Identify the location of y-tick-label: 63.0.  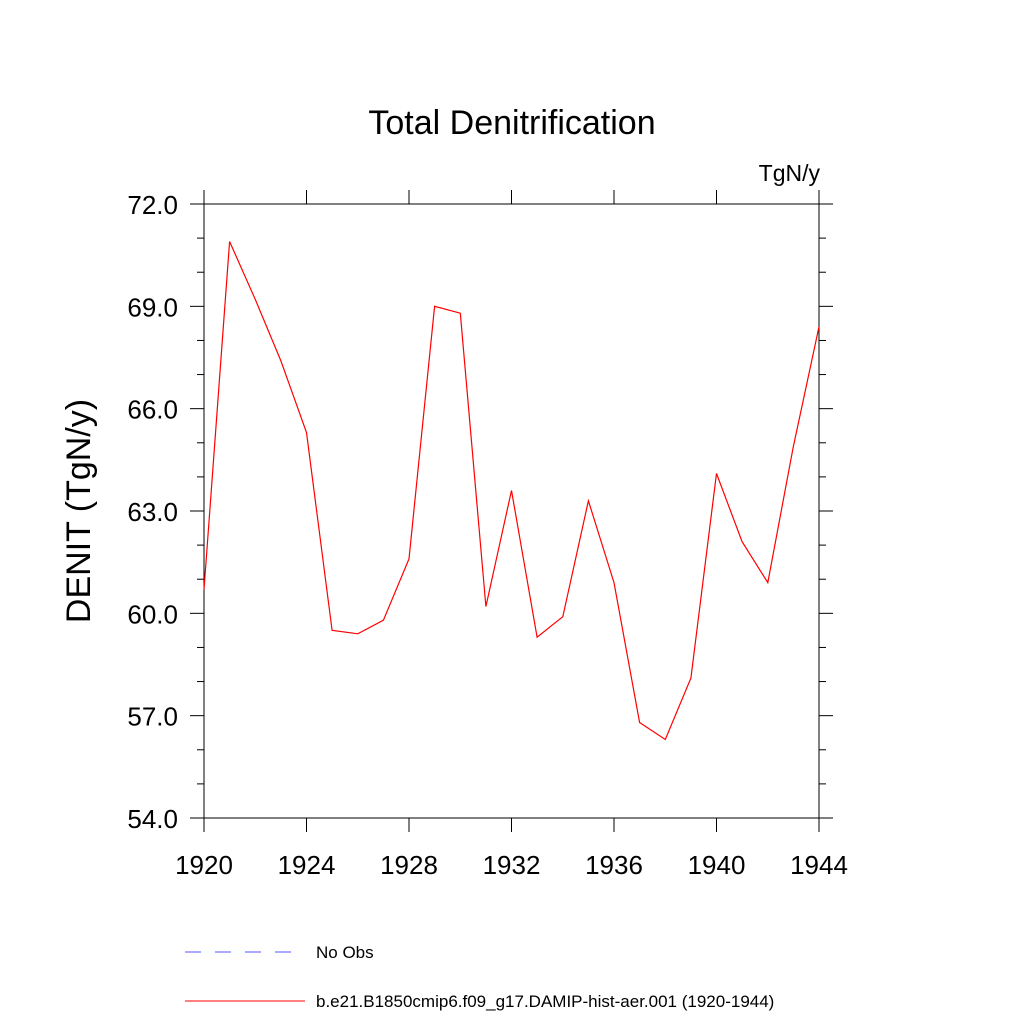
(152, 512).